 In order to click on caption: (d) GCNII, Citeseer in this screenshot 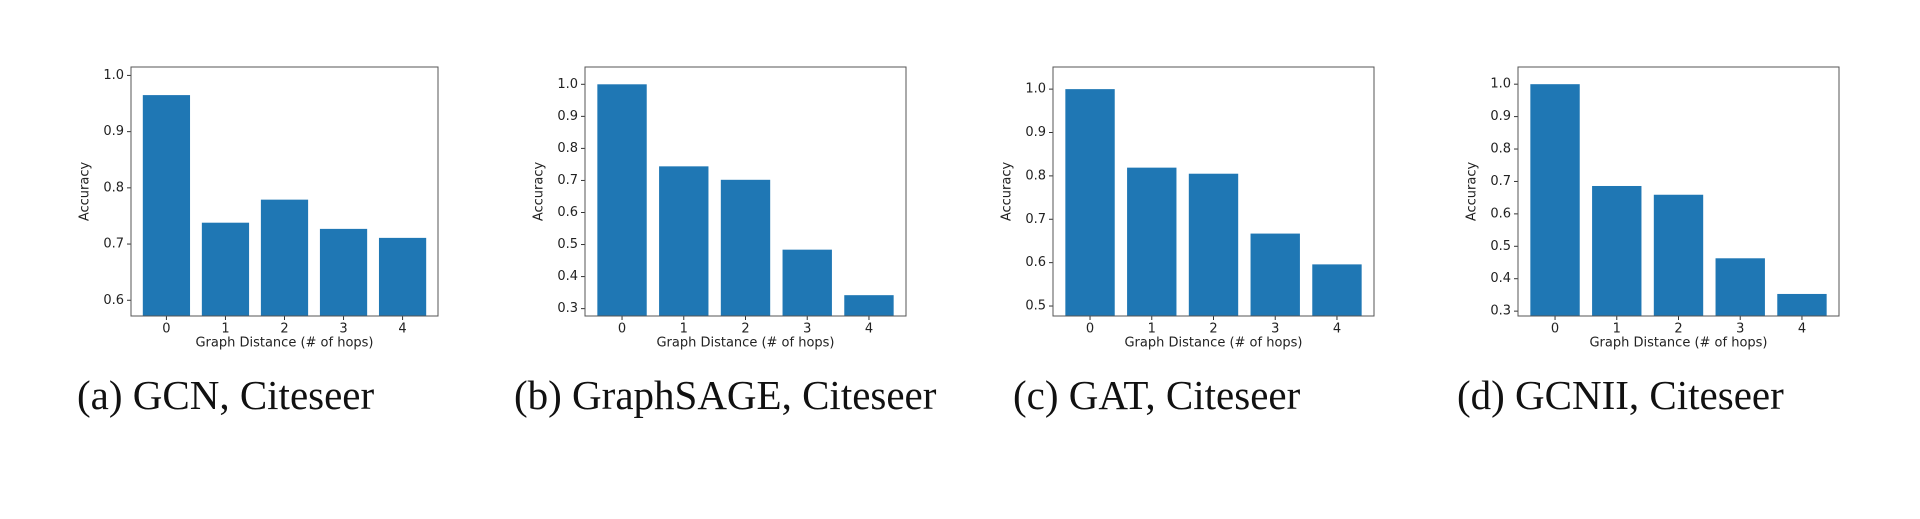, I will do `click(1620, 395)`.